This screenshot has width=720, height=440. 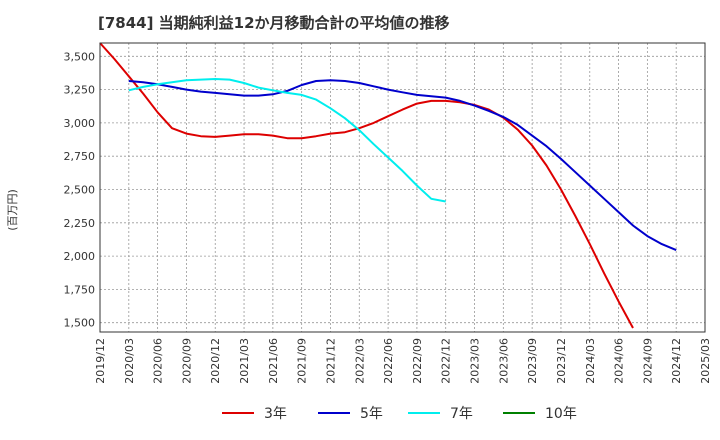 I want to click on x-tick-label: 2022/12, so click(x=446, y=361).